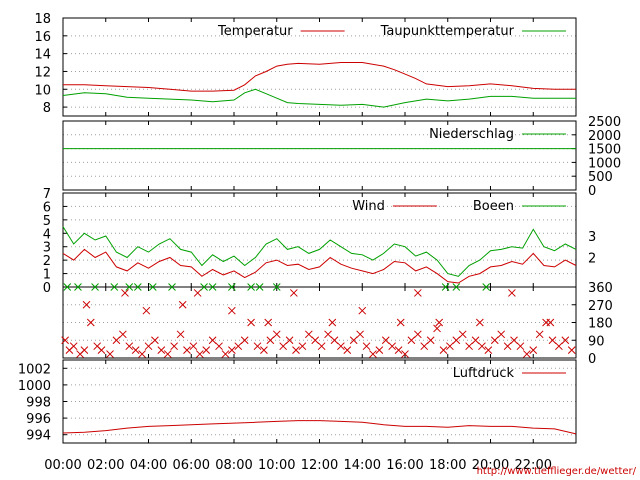 The image size is (640, 480). I want to click on pressure-ytick-label: 996, so click(38, 419).